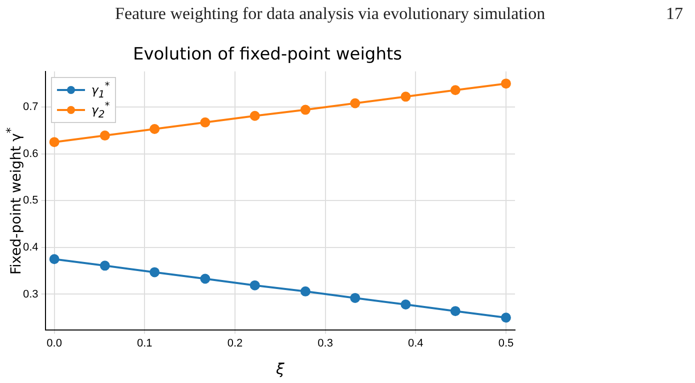 The width and height of the screenshot is (695, 383). Describe the element at coordinates (30, 154) in the screenshot. I see `y-tick-label: 0.6` at that location.